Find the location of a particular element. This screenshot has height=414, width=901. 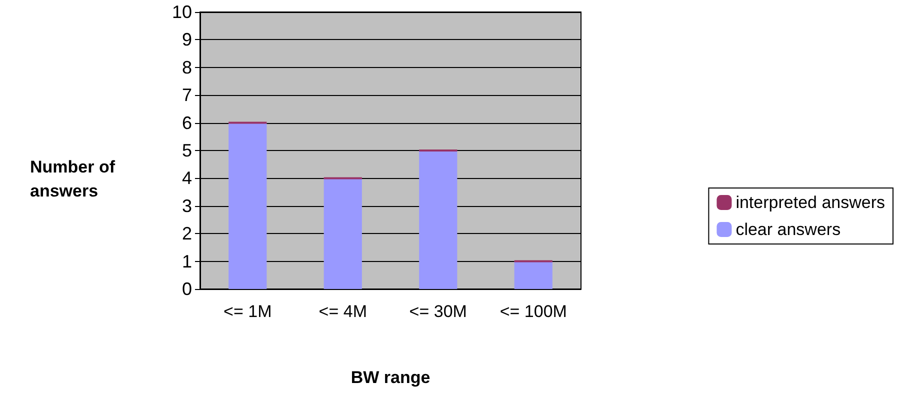

y-tick-label: 3 is located at coordinates (187, 206).